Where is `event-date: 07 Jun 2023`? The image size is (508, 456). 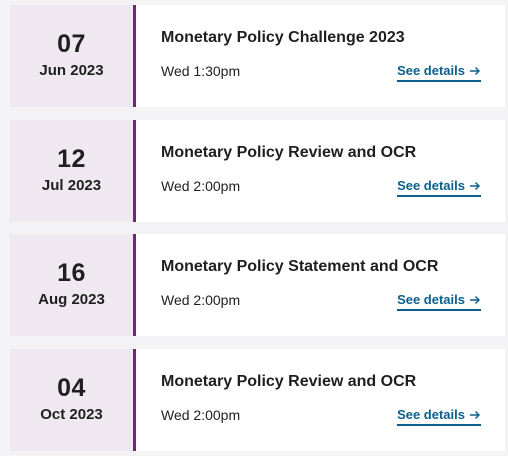 event-date: 07 Jun 2023 is located at coordinates (73, 56).